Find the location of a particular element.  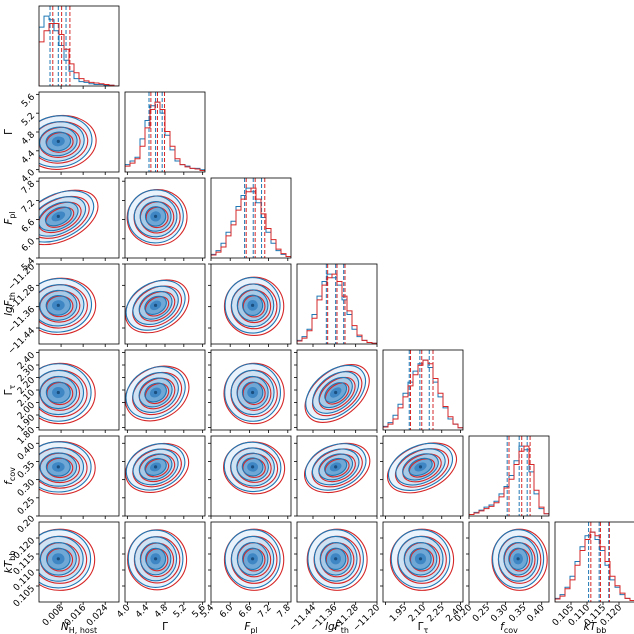

ytick-label-fc: 0.35 is located at coordinates (26, 470).